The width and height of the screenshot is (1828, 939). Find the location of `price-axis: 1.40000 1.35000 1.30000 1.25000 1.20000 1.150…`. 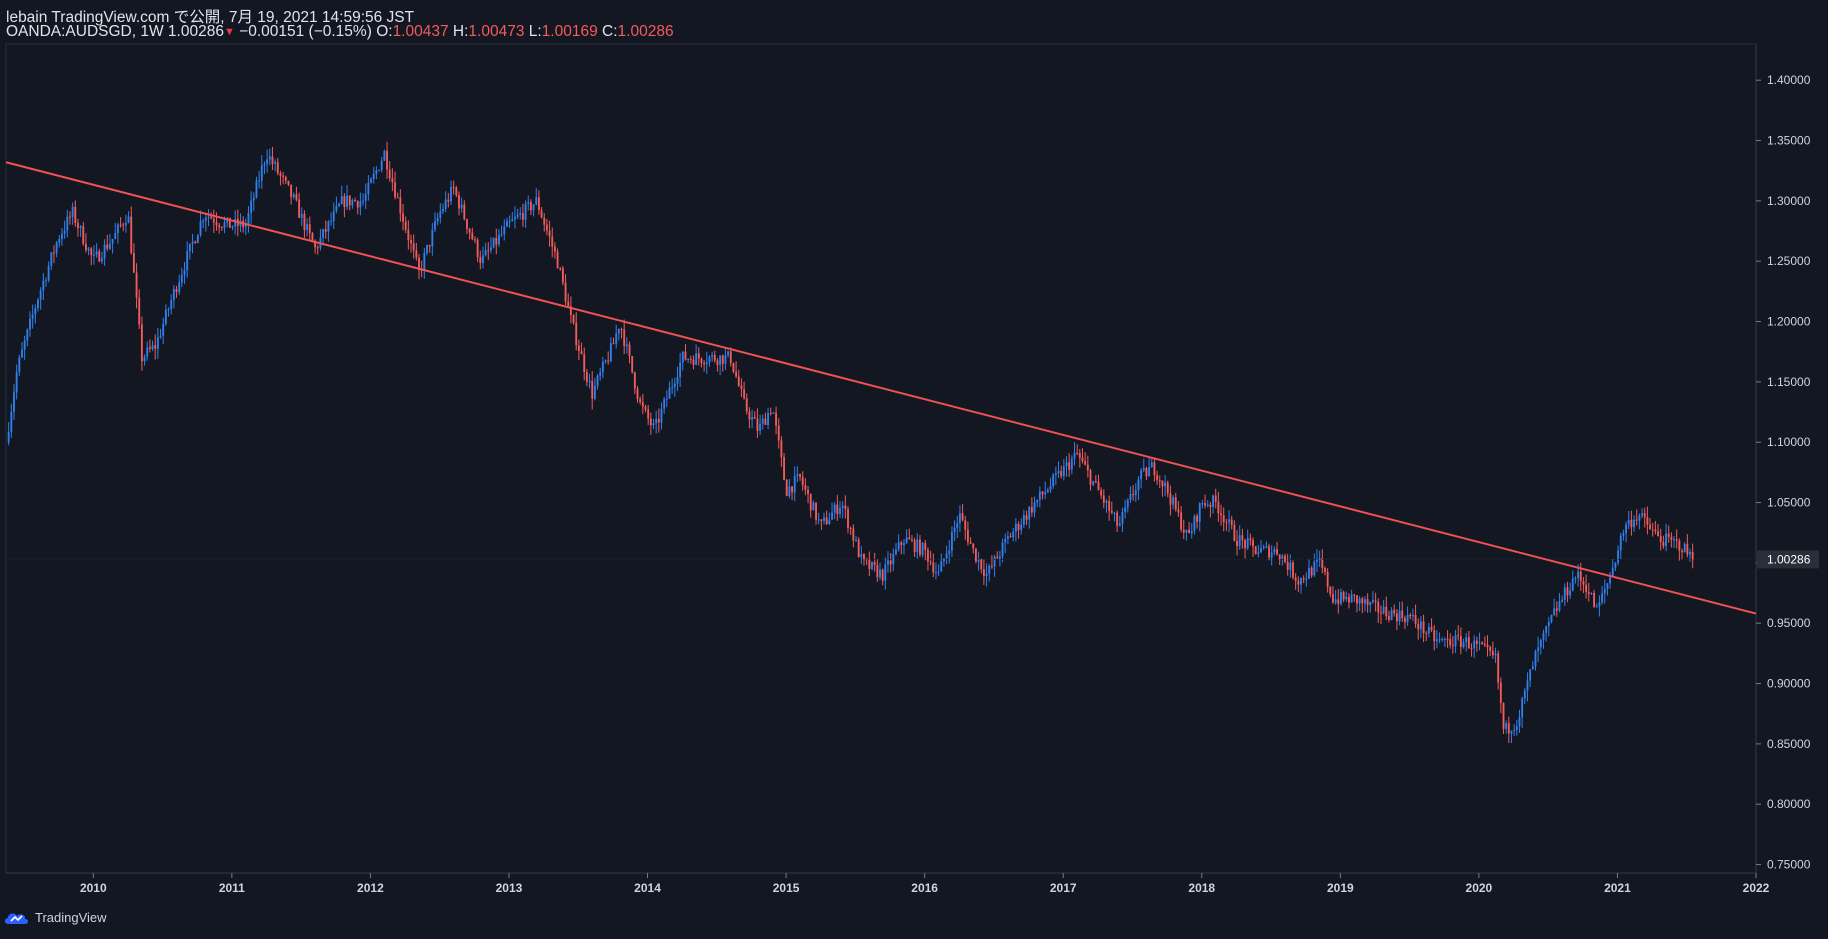

price-axis: 1.40000 1.35000 1.30000 1.25000 1.20000 1.150… is located at coordinates (1787, 472).